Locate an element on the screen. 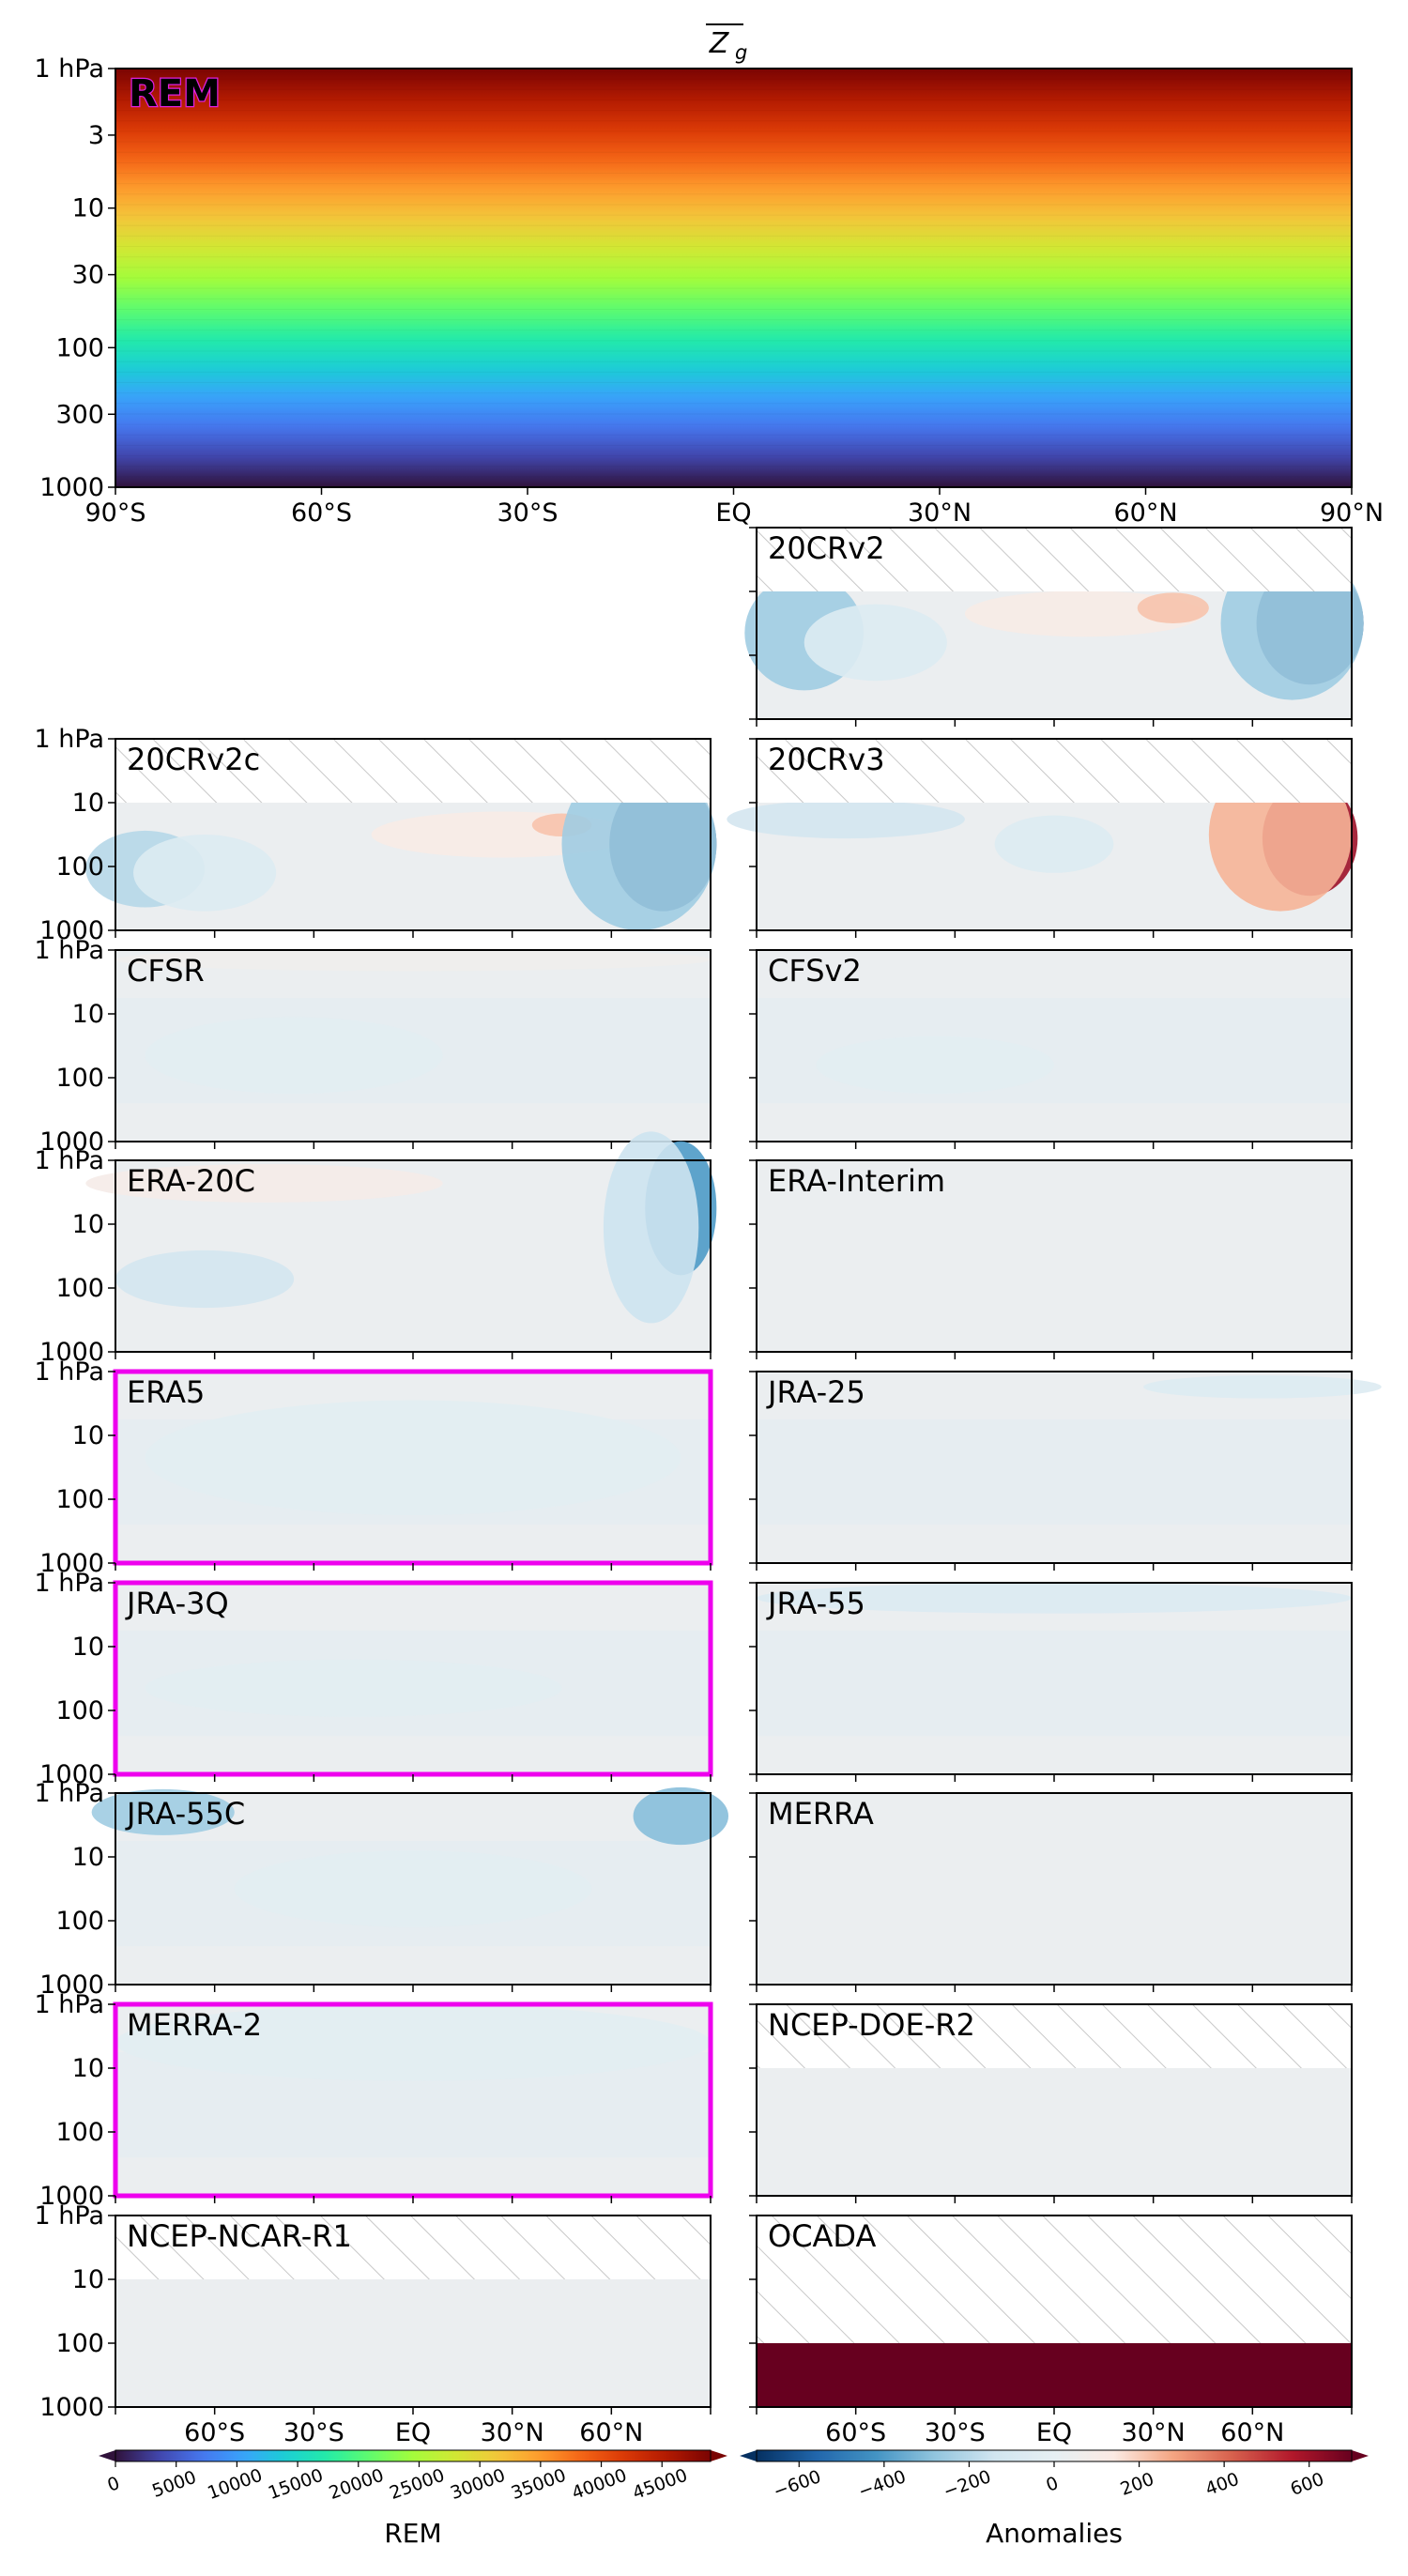 The image size is (1408, 2576). panel-ncep-ncar-r1: 1 hPa 10 100 1000 NCEP-NCAR-R1 is located at coordinates (373, 2311).